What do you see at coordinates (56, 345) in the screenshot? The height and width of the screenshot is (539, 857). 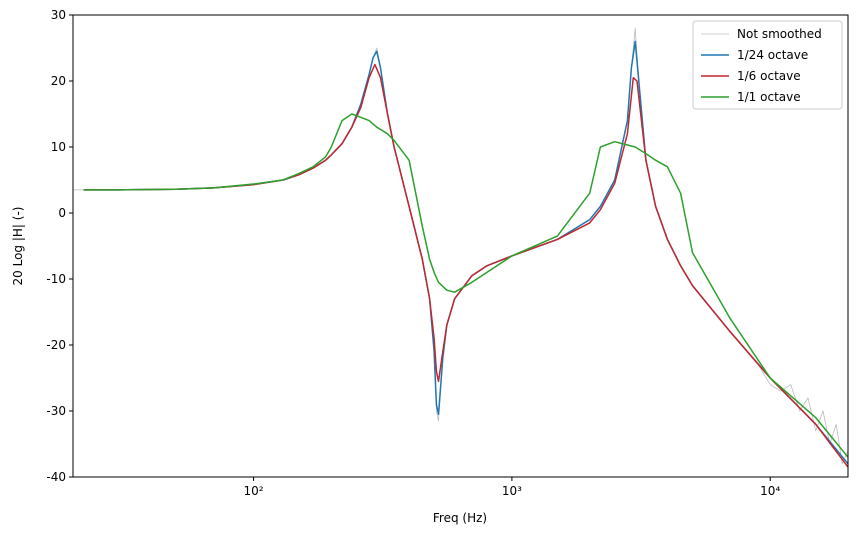 I see `y-tick-label: -20` at bounding box center [56, 345].